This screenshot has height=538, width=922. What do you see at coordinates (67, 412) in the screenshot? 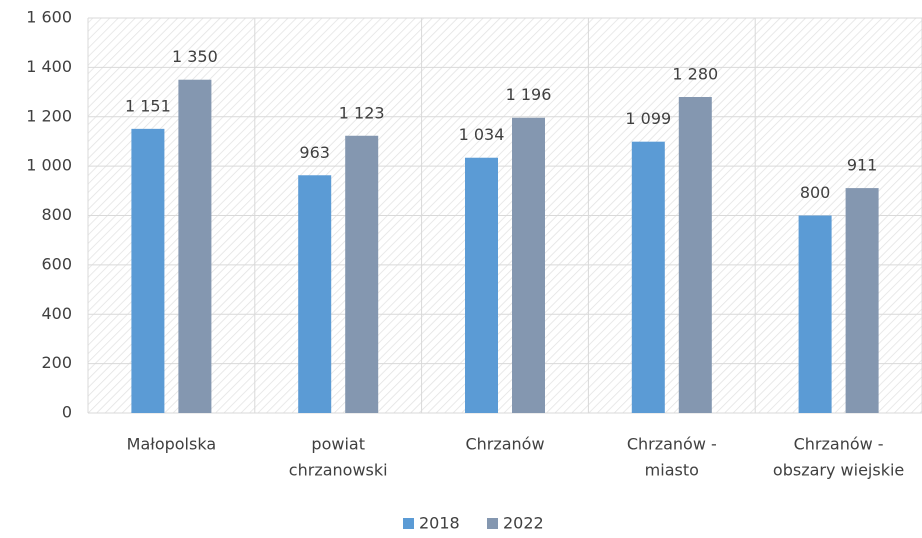
I see `y-tick-label: 0` at bounding box center [67, 412].